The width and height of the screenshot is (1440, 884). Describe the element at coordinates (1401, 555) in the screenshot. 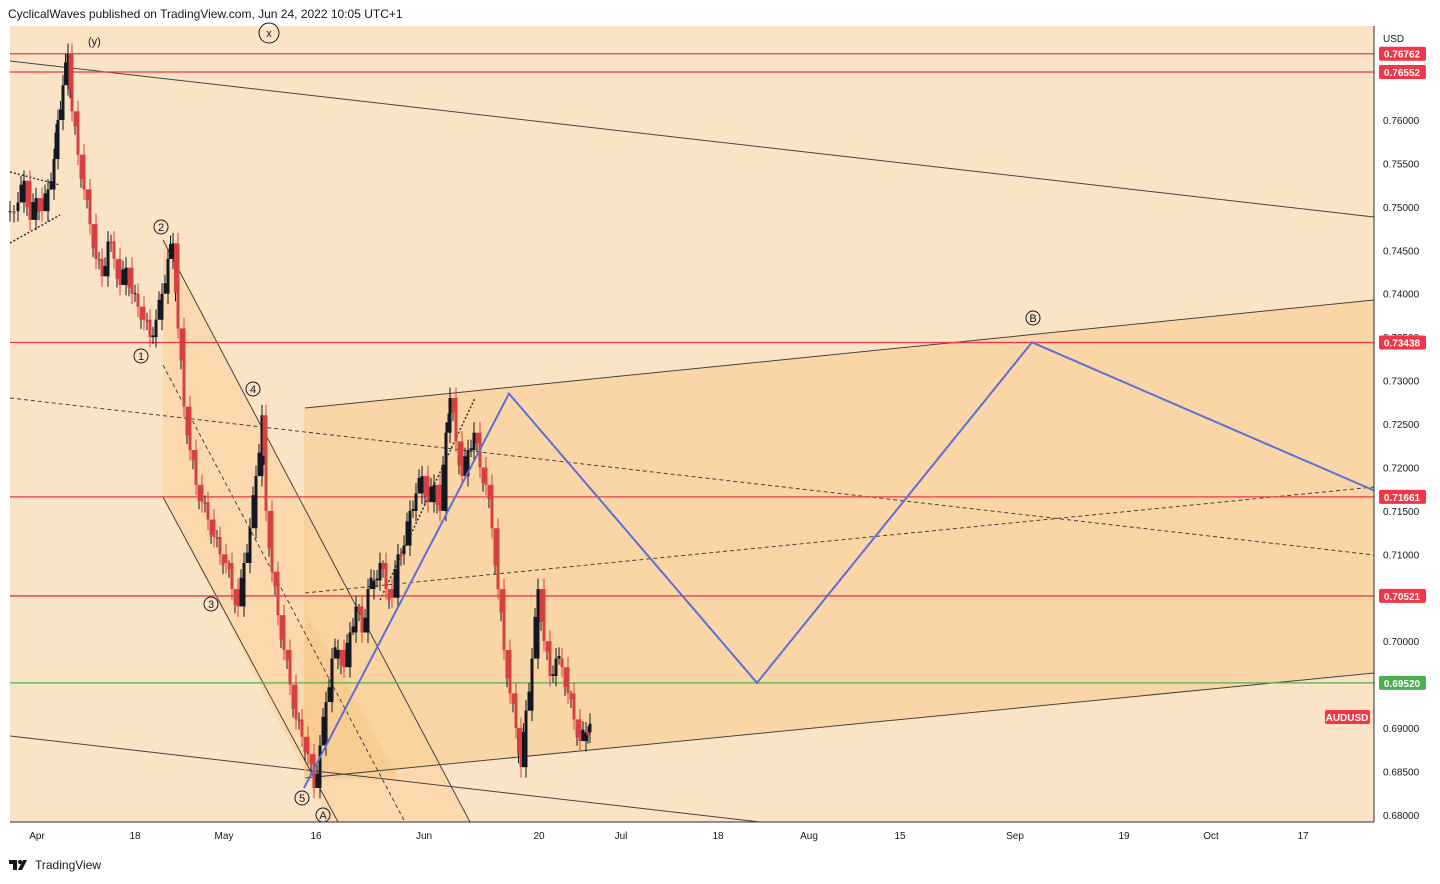

I see `y-tick-label: 0.71000` at that location.